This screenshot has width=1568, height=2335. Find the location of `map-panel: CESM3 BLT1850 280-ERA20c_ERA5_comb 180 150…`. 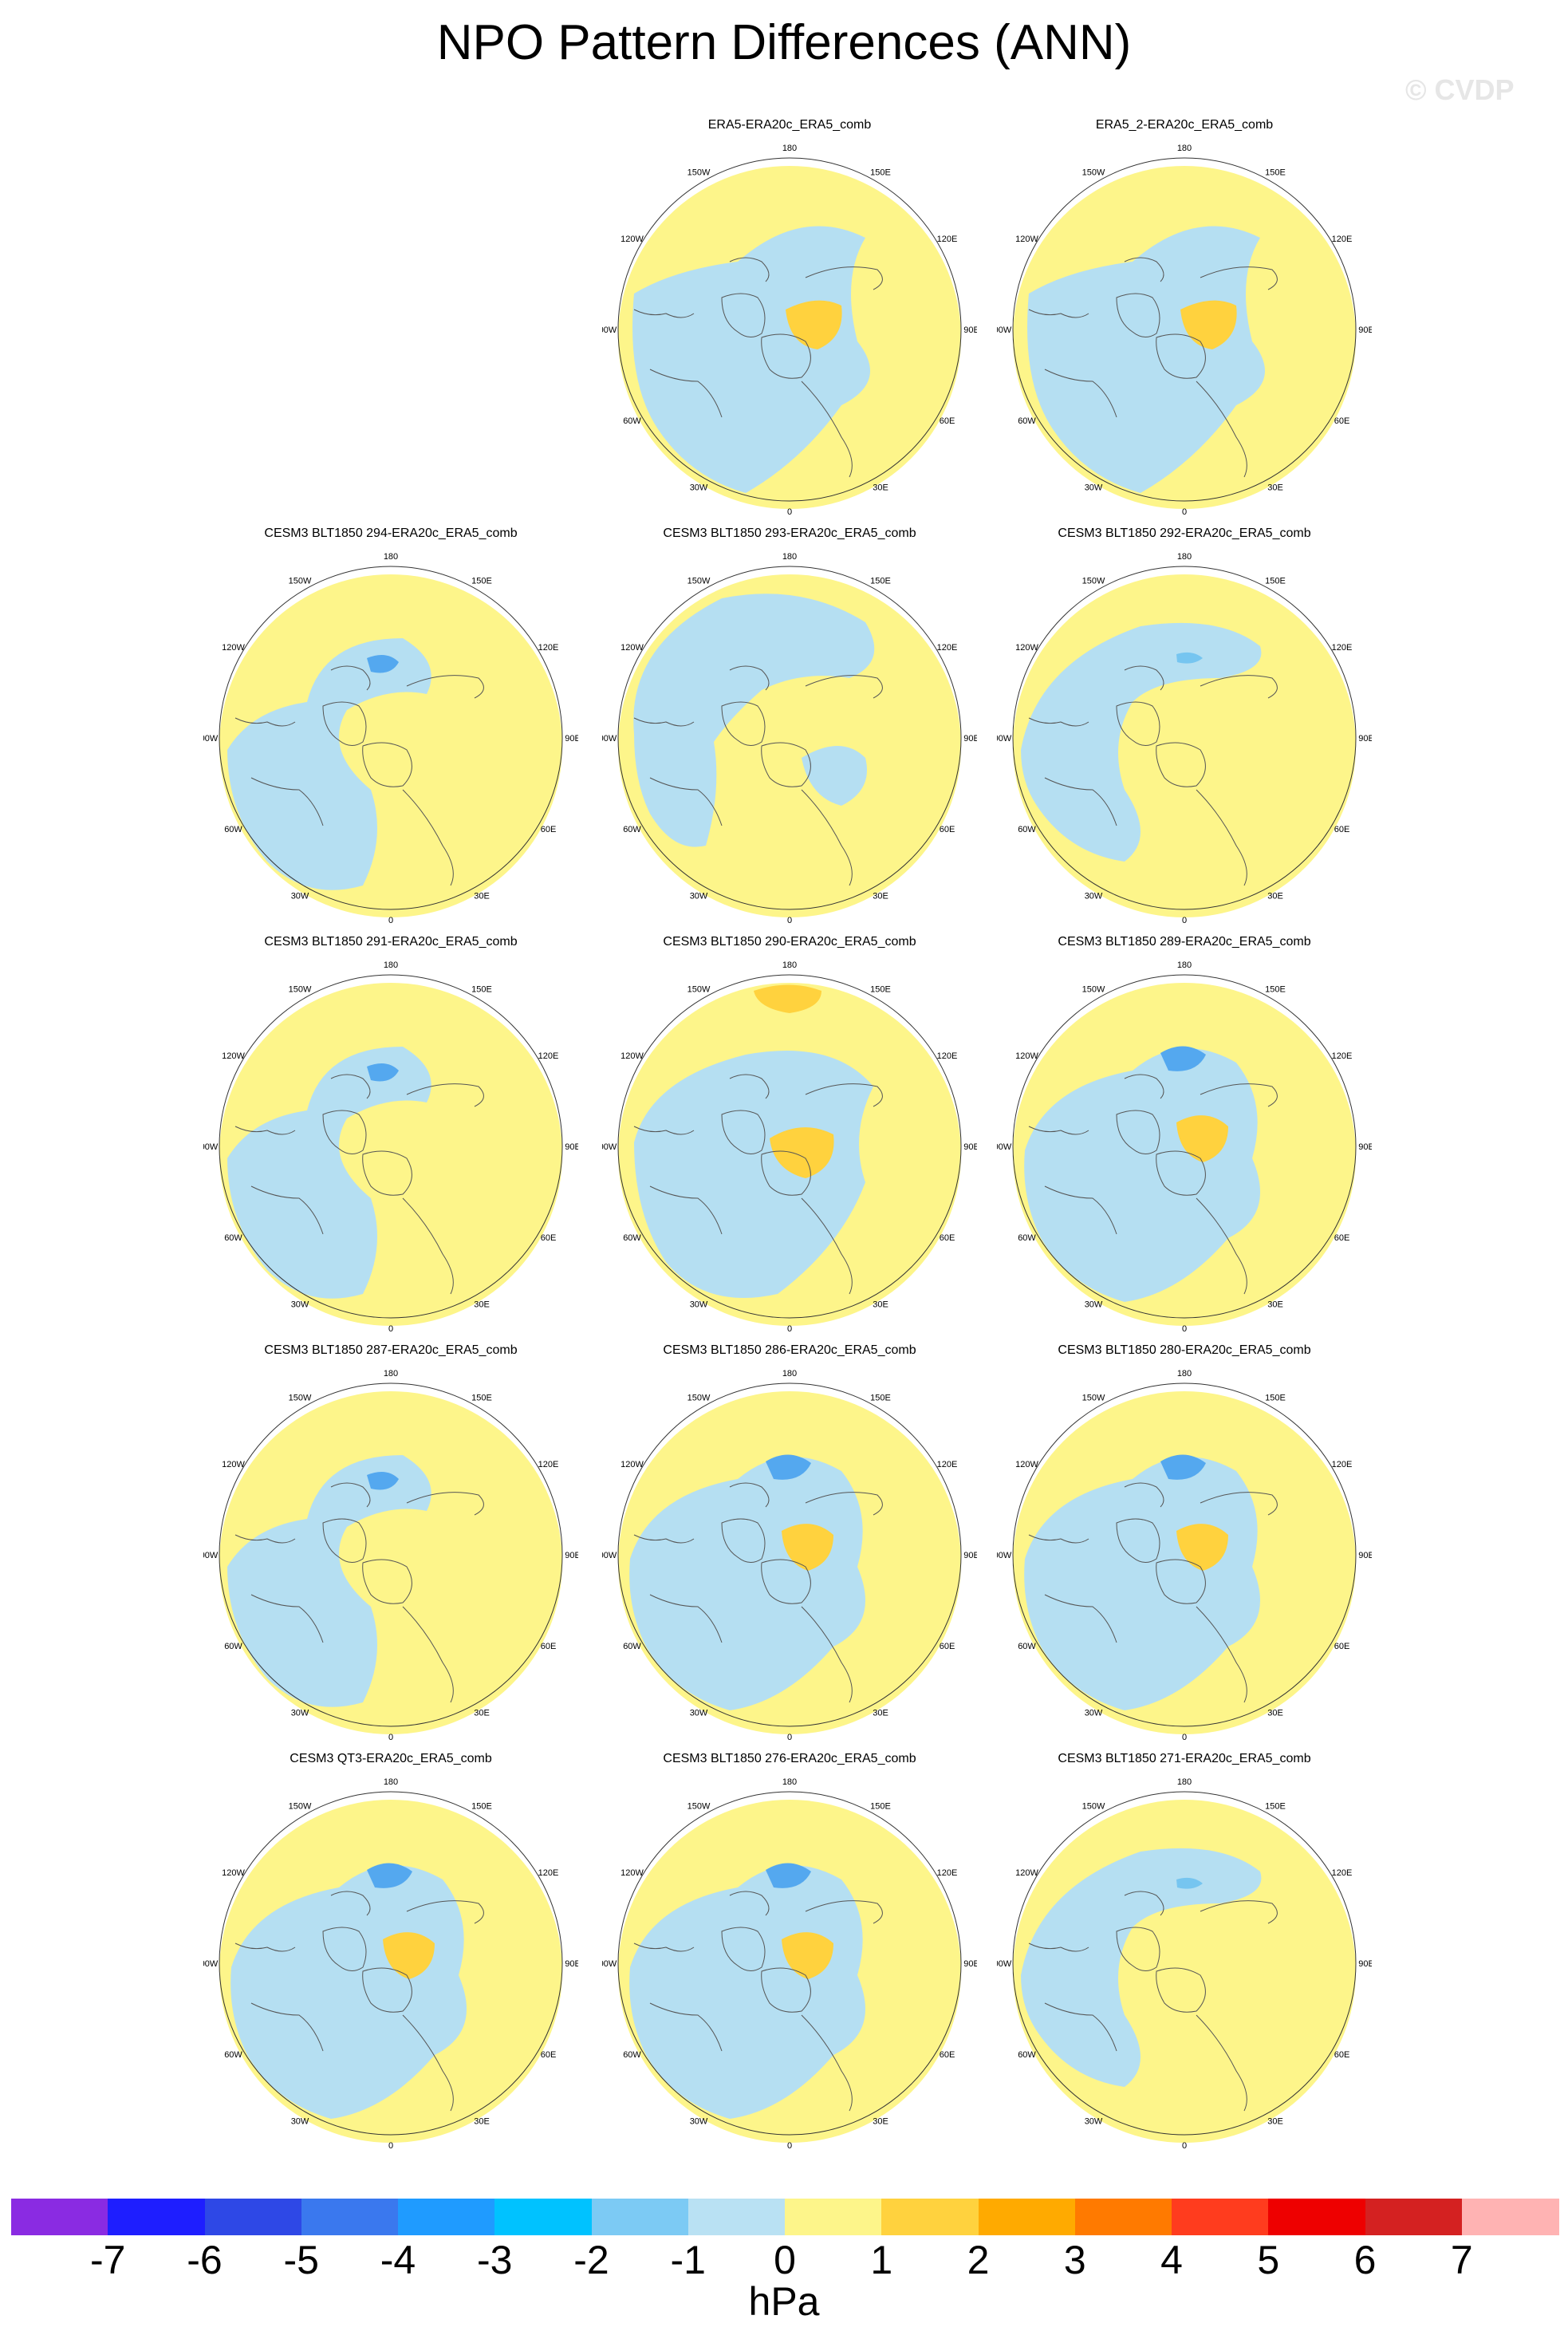

map-panel: CESM3 BLT1850 280-ERA20c_ERA5_comb 180 150… is located at coordinates (1184, 1542).